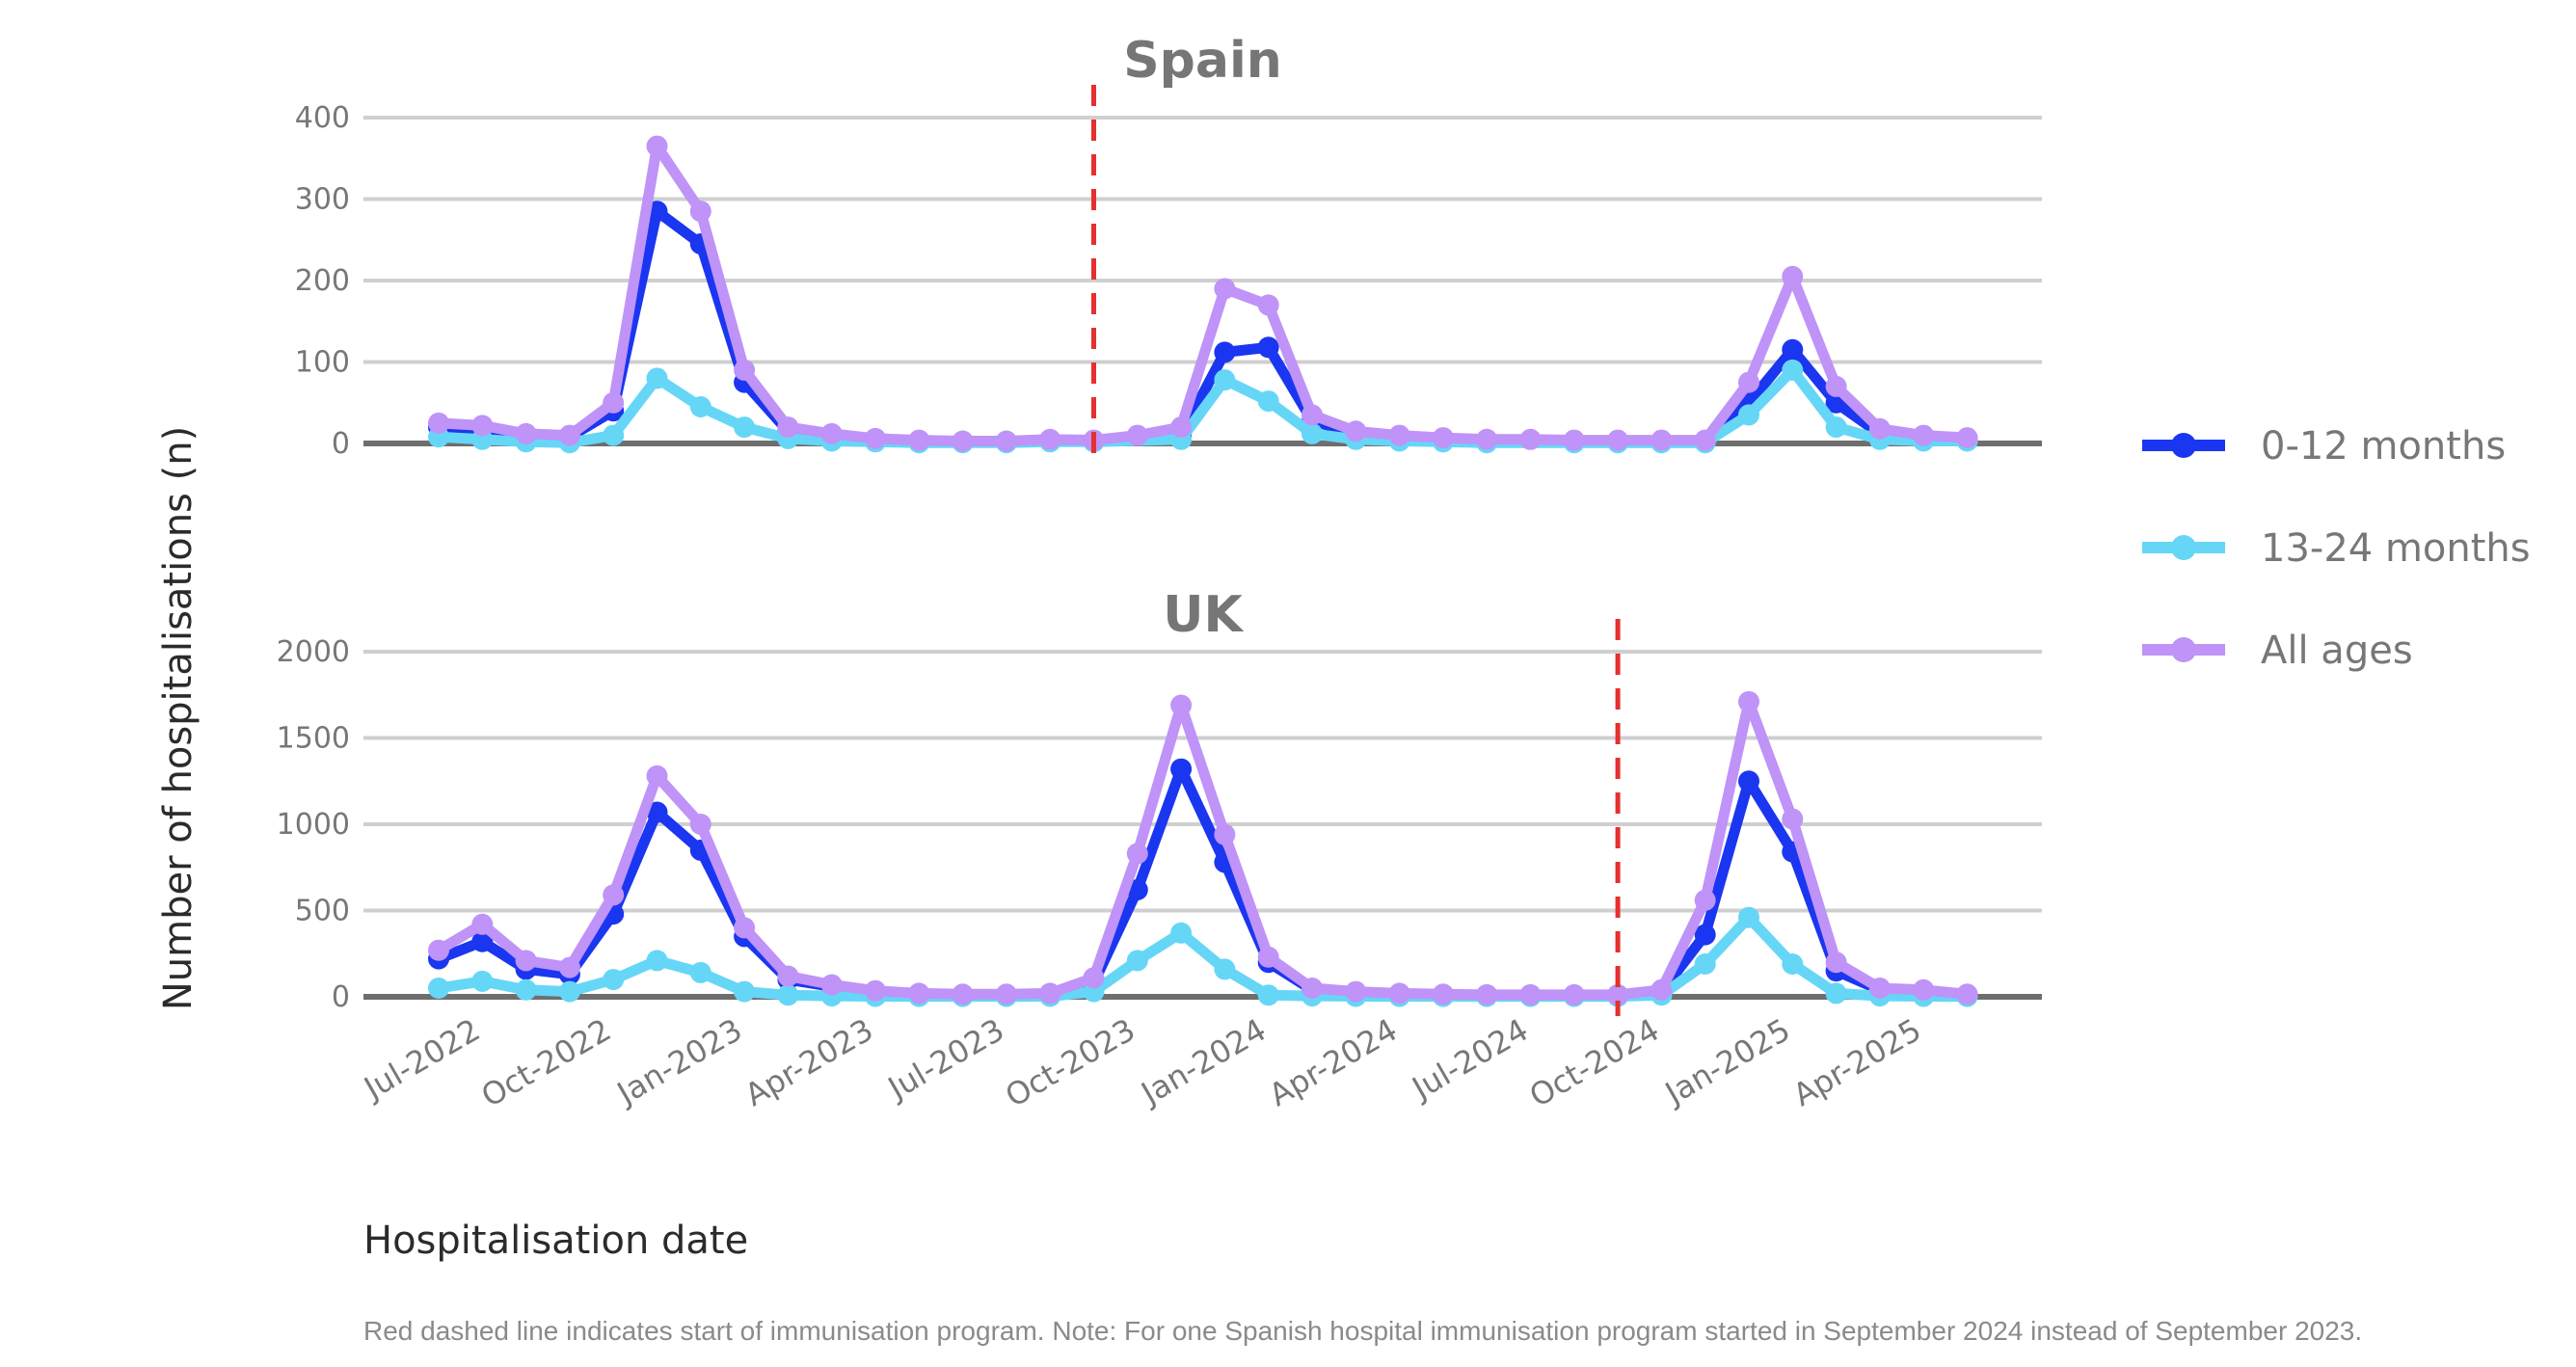 This screenshot has width=2576, height=1367. What do you see at coordinates (314, 652) in the screenshot?
I see `y-tick-label: 2000` at bounding box center [314, 652].